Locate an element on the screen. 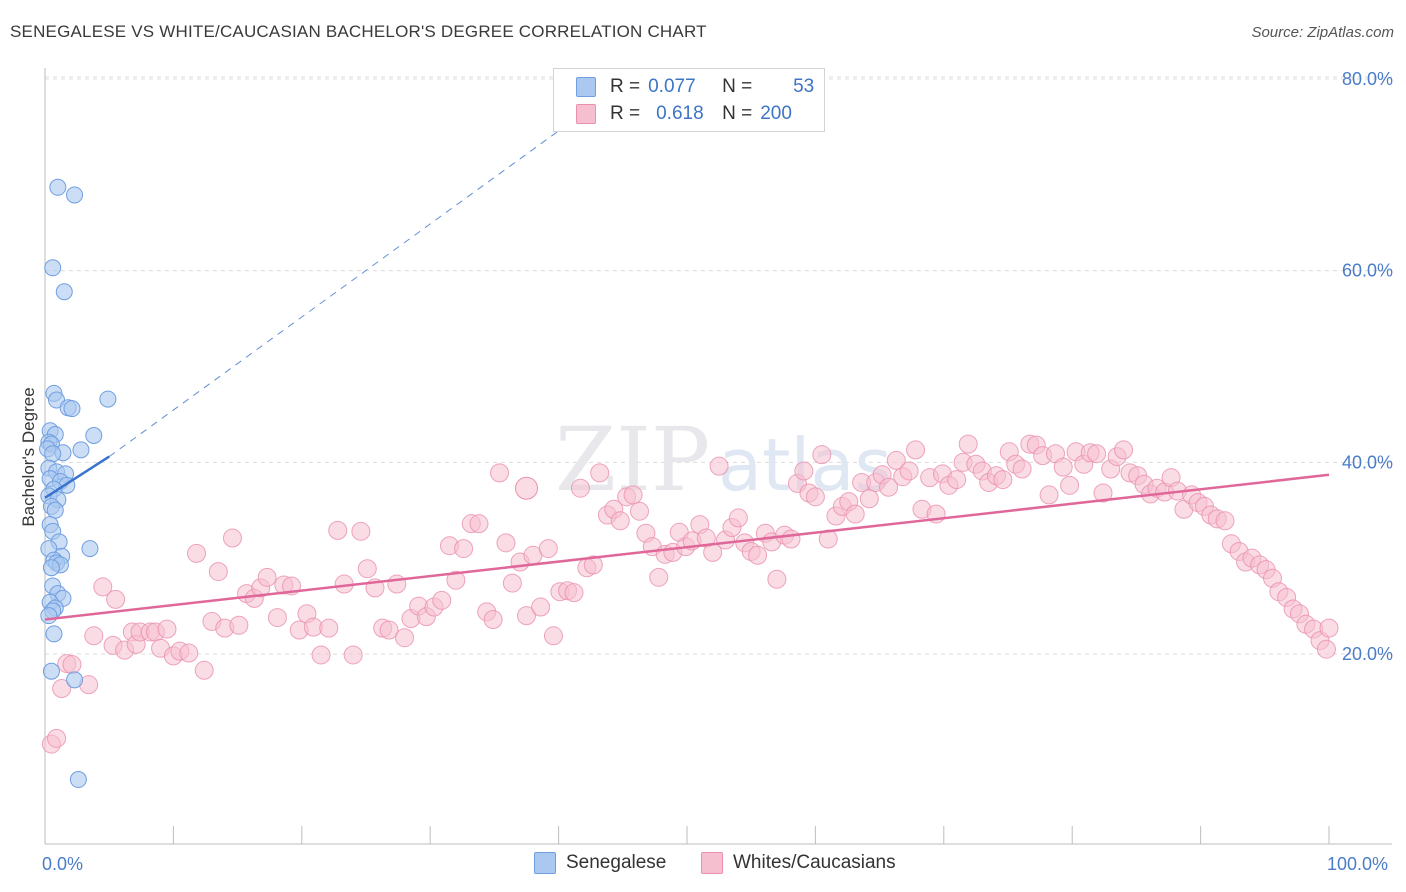 Image resolution: width=1406 pixels, height=892 pixels. stats-legend: R = 0.077 N = 53 R = 0.618 N = 200 is located at coordinates (689, 100).